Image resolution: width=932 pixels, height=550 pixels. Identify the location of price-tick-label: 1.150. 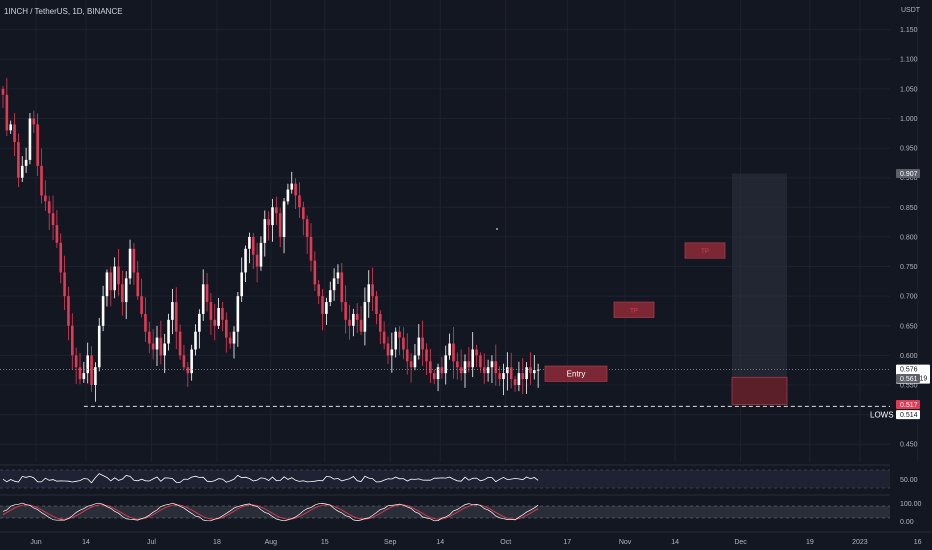
(909, 30).